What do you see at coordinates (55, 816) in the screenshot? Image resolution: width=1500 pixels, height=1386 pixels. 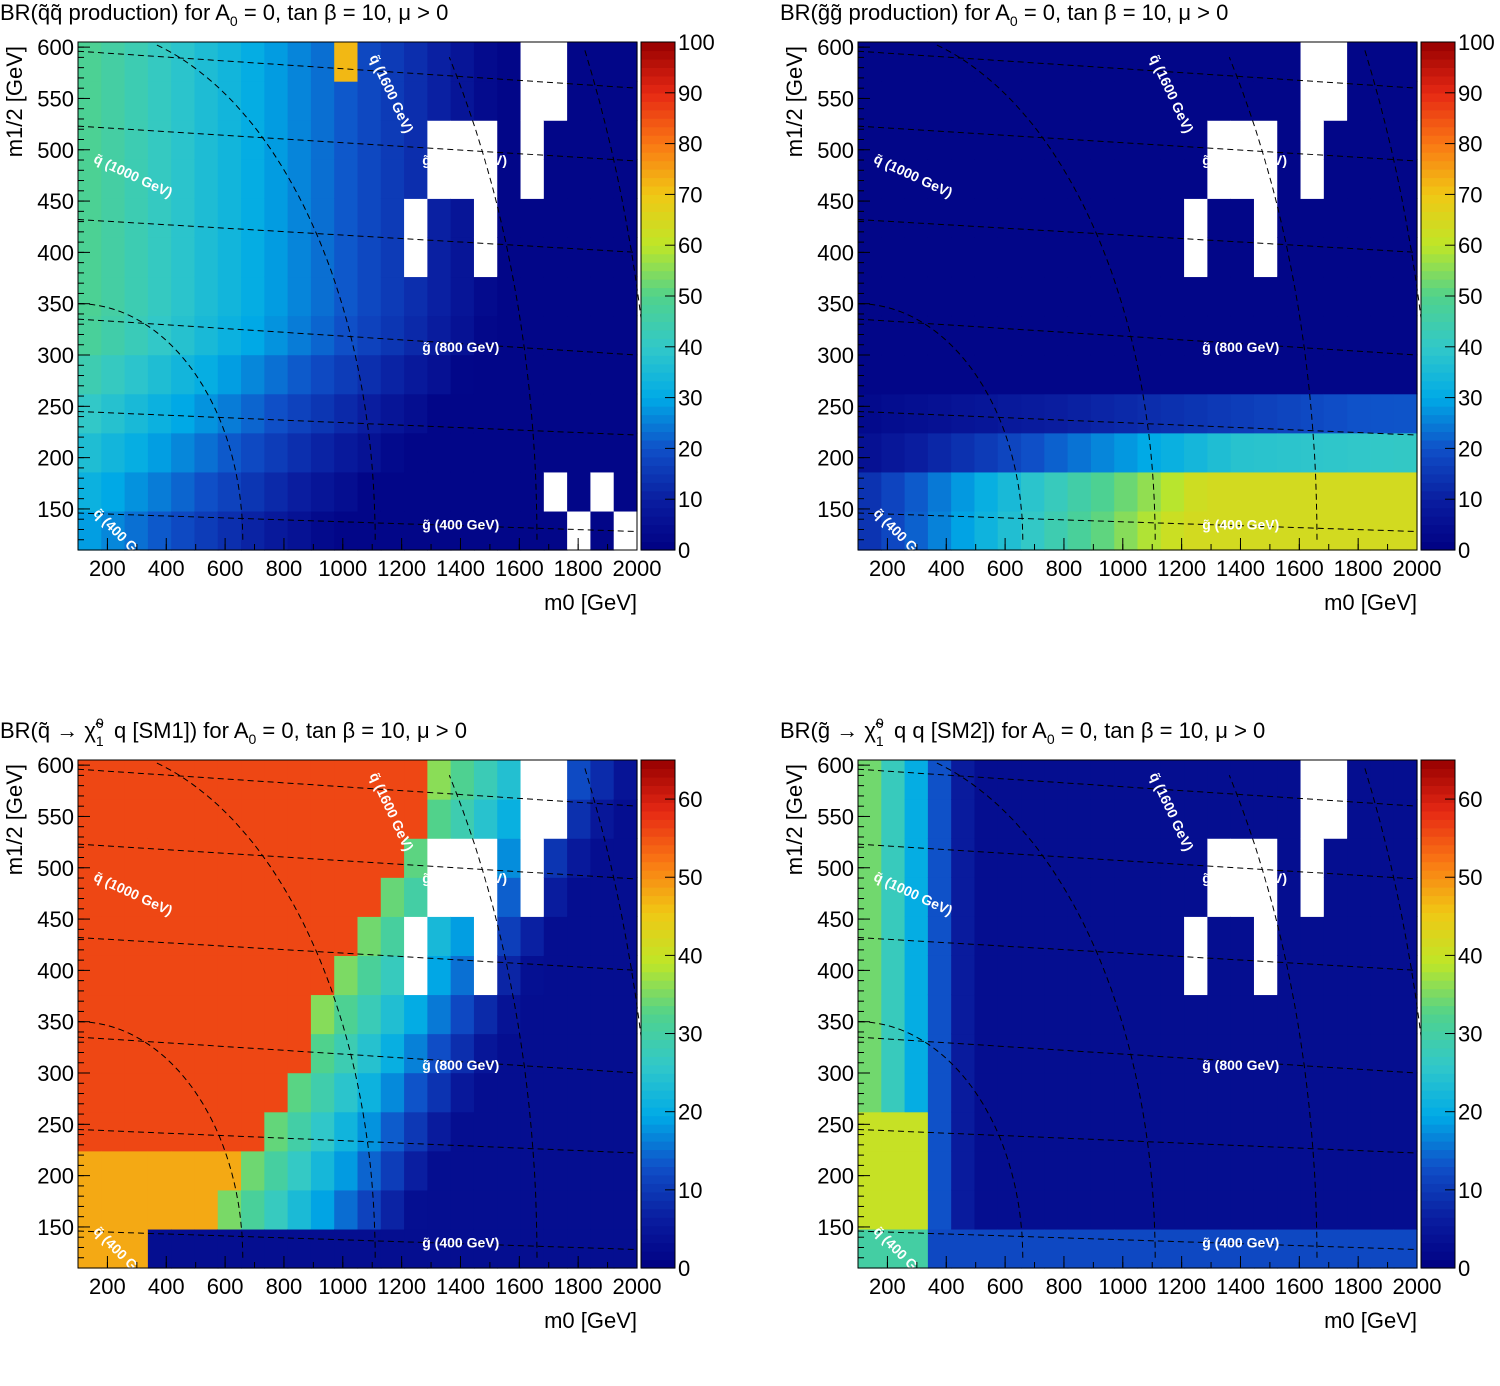 I see `y-tick-label: 550` at bounding box center [55, 816].